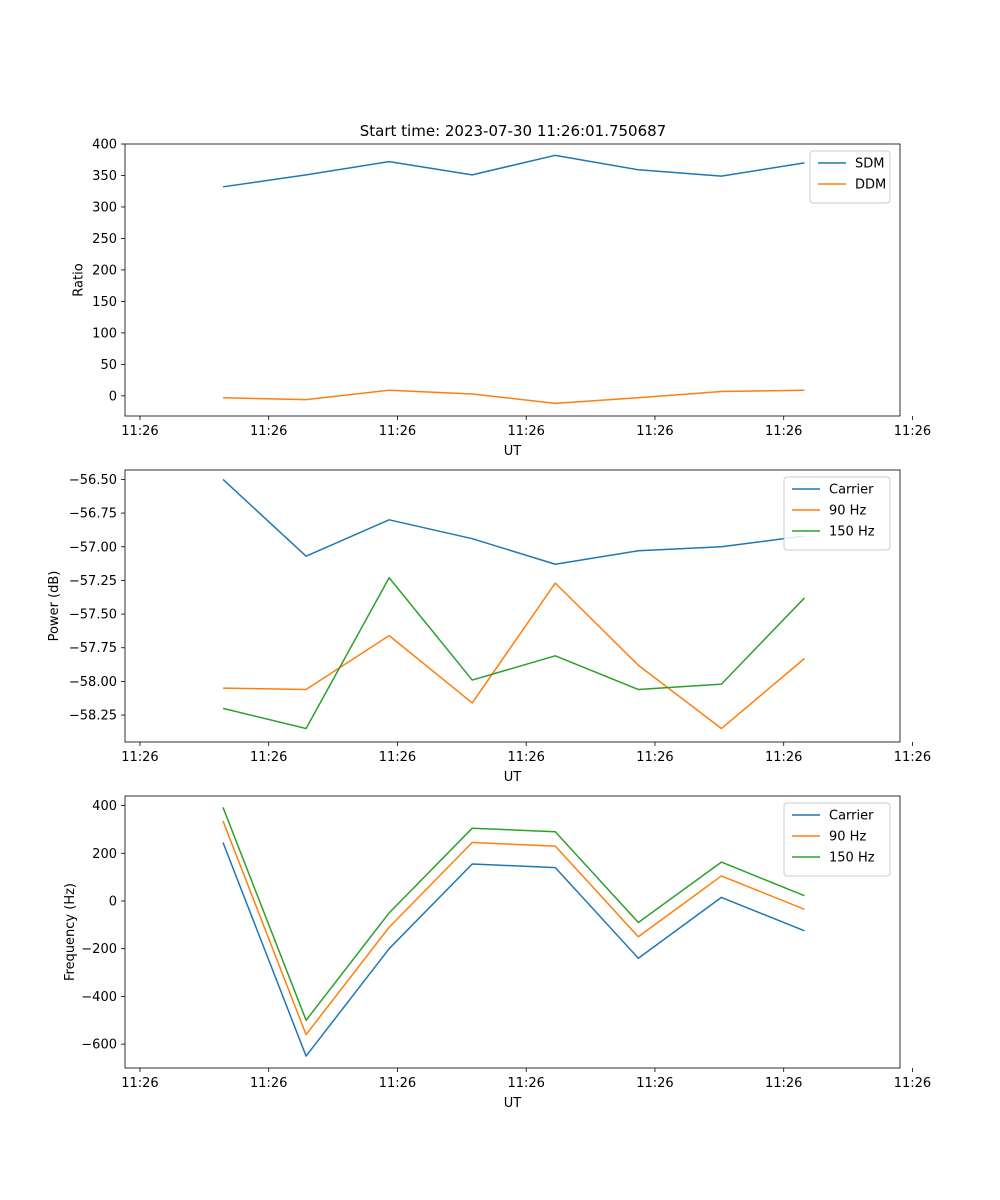 The height and width of the screenshot is (1200, 1000). I want to click on ratio-series-ddm-line, so click(514, 397).